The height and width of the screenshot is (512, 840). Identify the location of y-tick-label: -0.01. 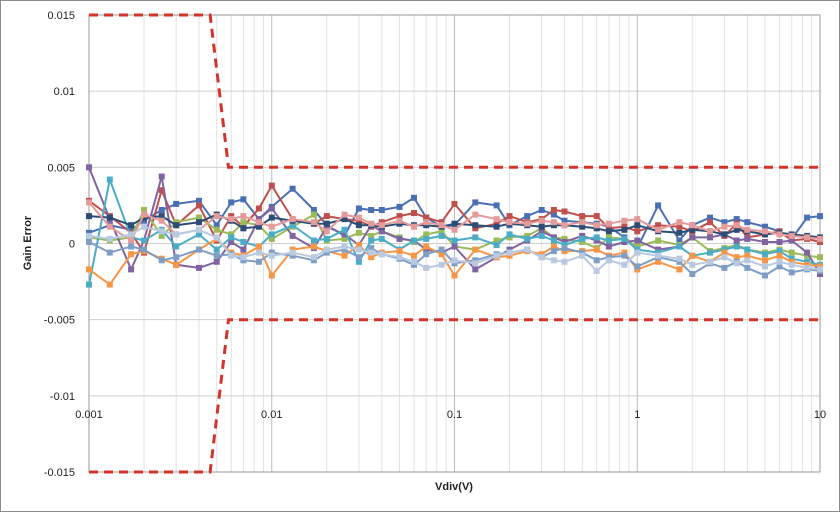
(62, 397).